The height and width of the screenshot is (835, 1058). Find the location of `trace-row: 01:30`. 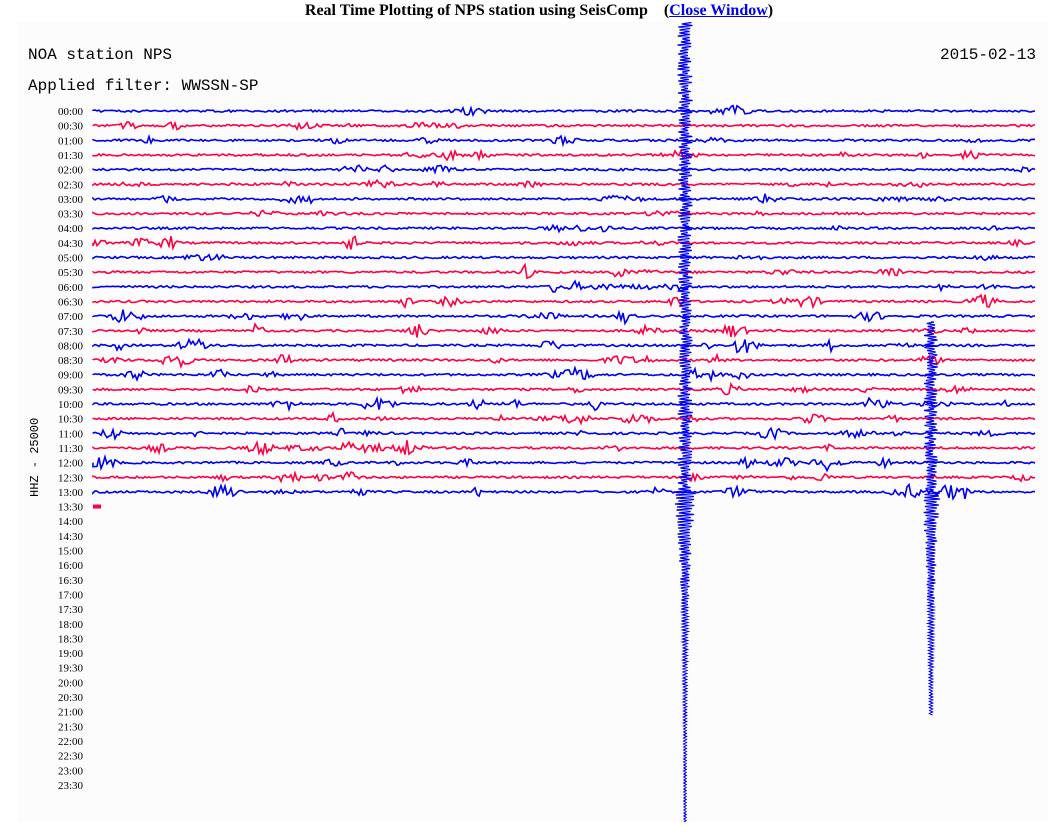

trace-row: 01:30 is located at coordinates (547, 154).